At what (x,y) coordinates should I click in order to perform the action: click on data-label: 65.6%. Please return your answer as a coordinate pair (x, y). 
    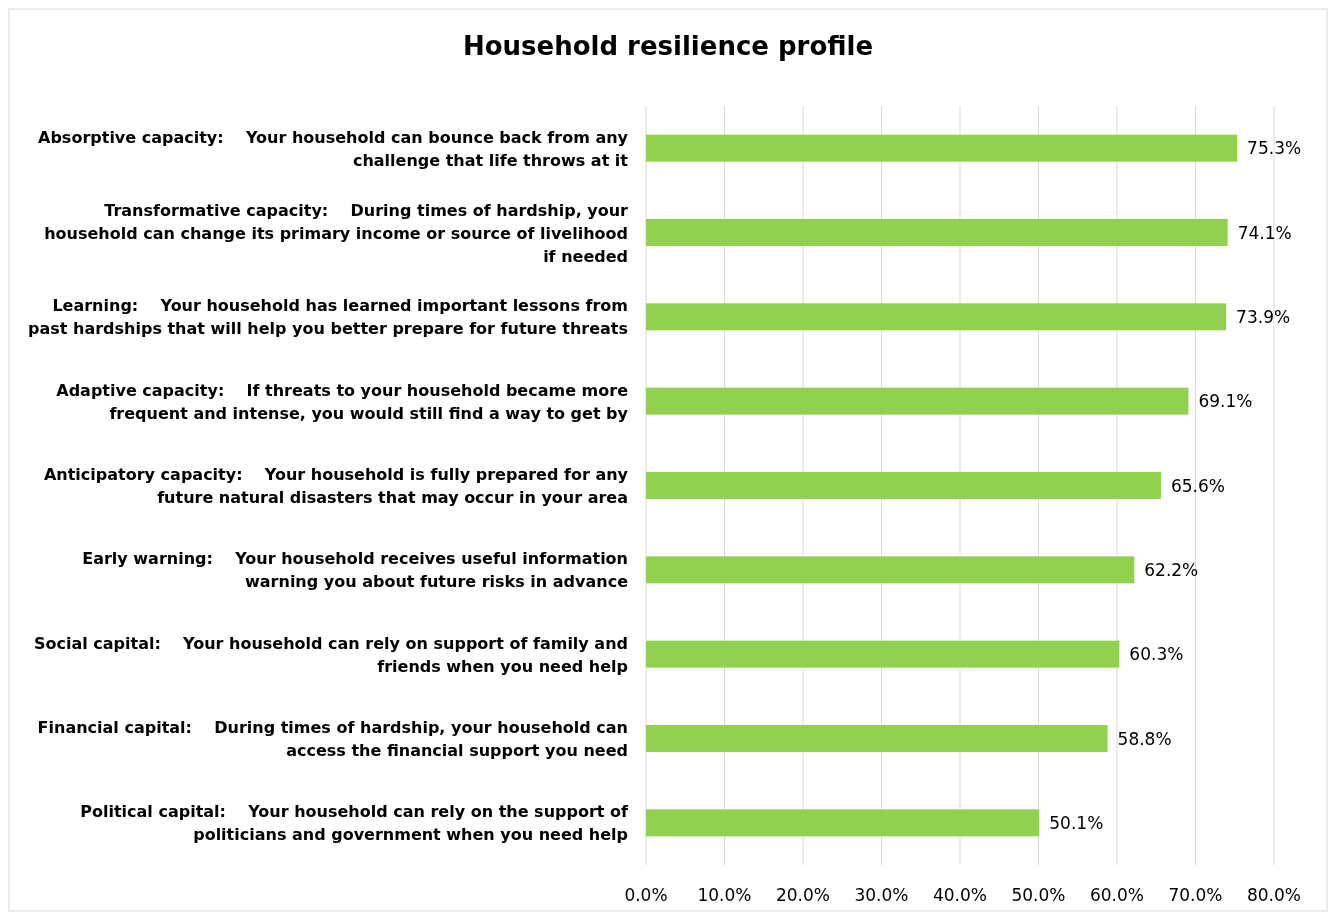
    Looking at the image, I should click on (1197, 485).